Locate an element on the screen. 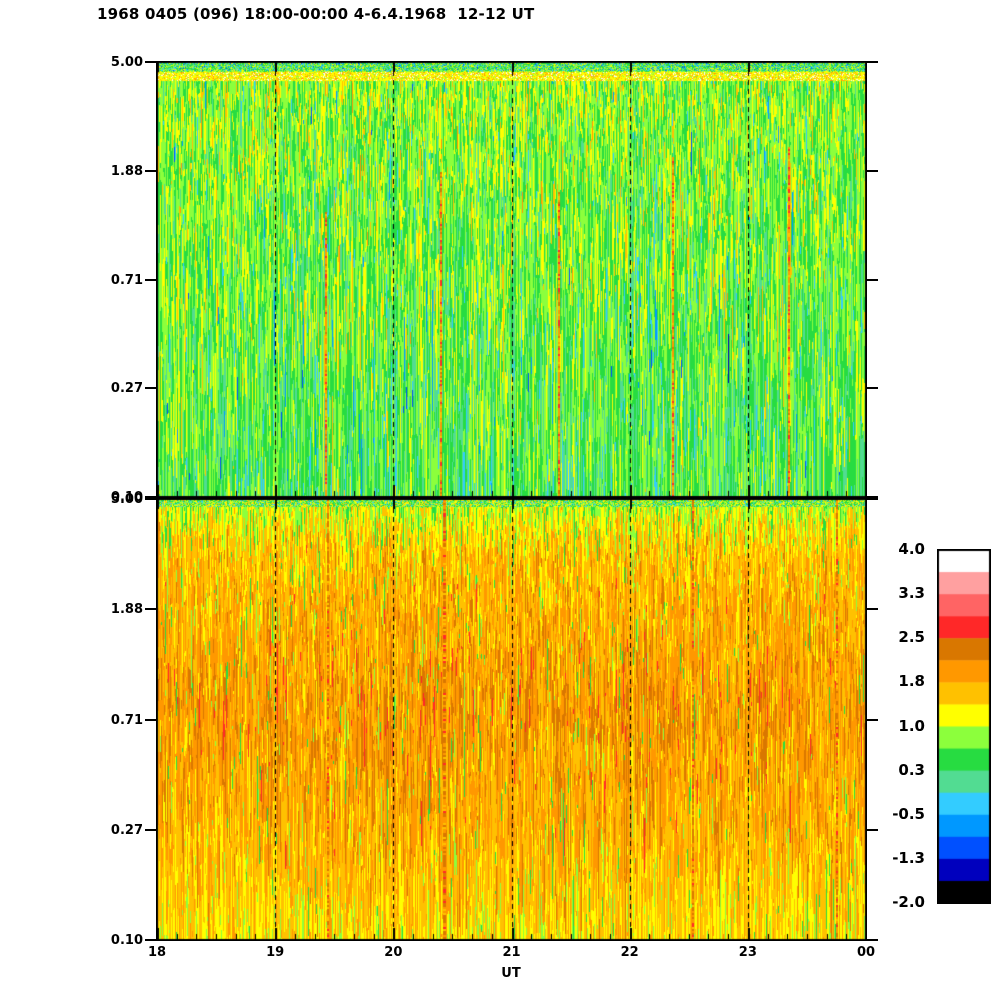 Image resolution: width=1000 pixels, height=1000 pixels. x-tick-label: 23 is located at coordinates (747, 952).